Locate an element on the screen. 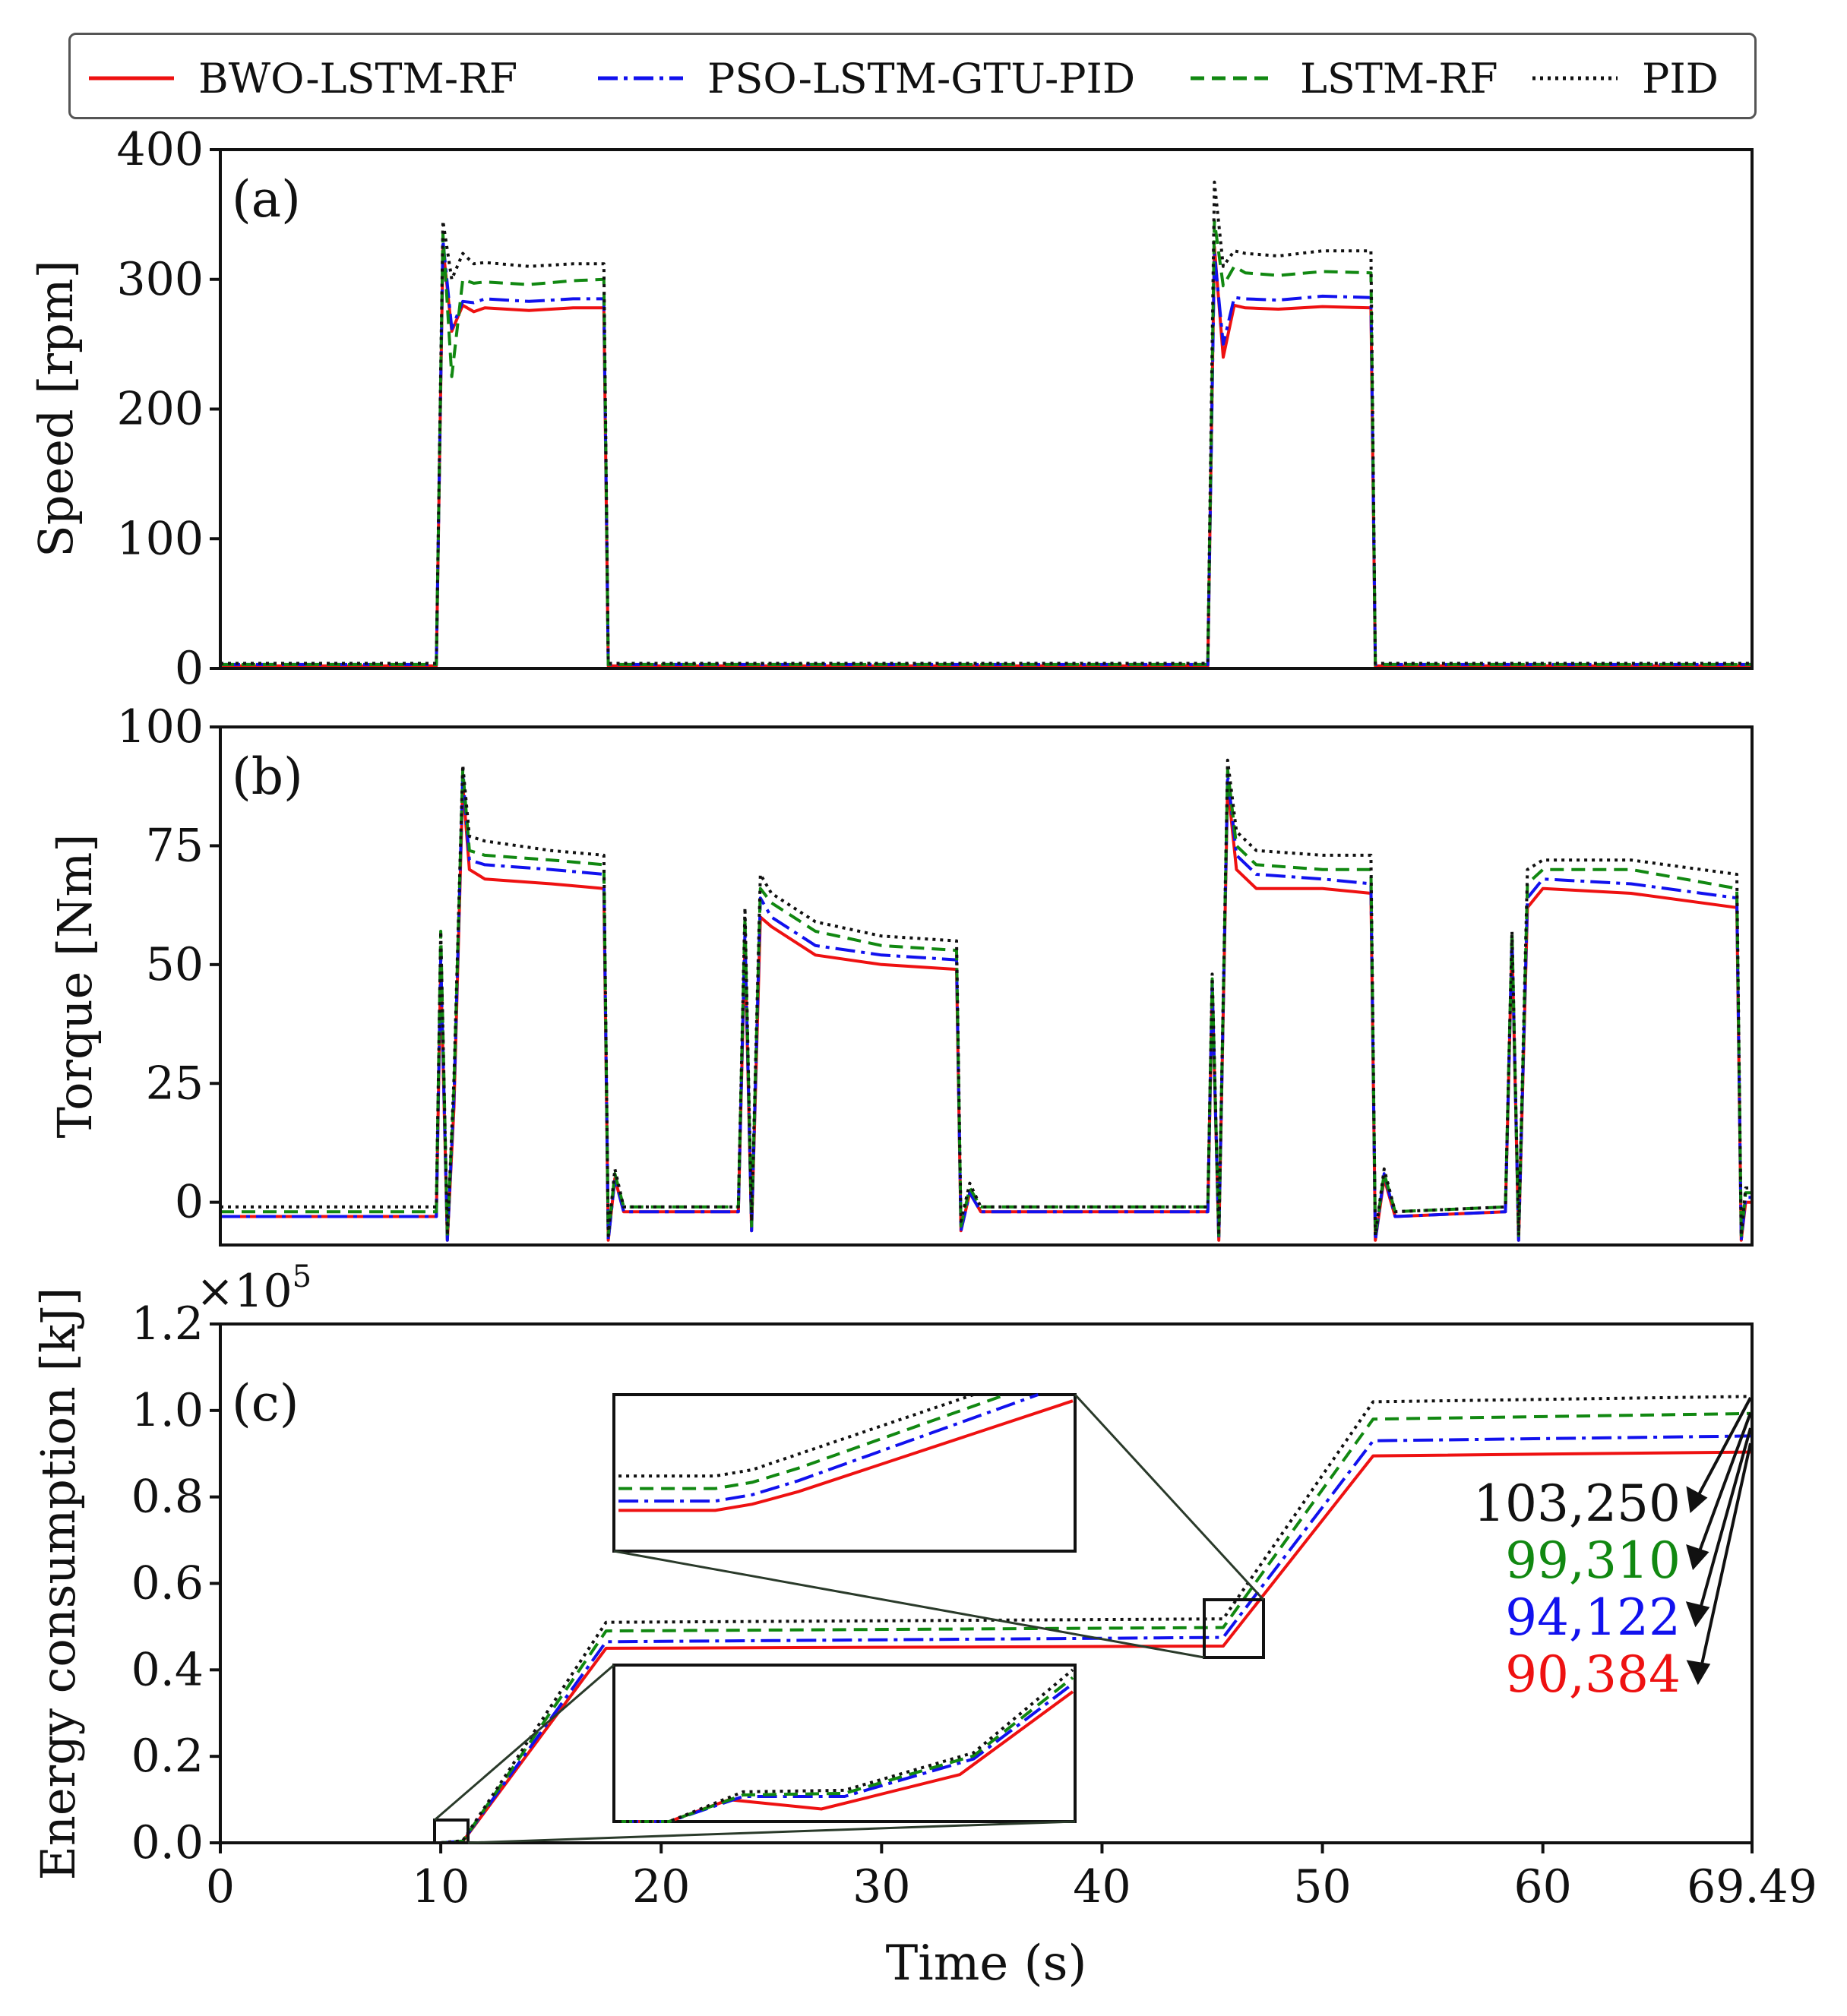  torque-y-tick-label: 25 is located at coordinates (175, 1083).